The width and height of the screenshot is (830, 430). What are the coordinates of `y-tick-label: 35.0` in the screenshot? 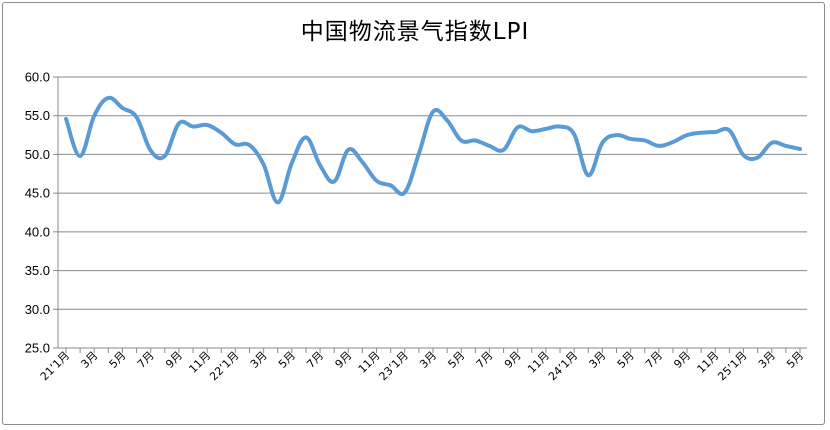 It's located at (37, 270).